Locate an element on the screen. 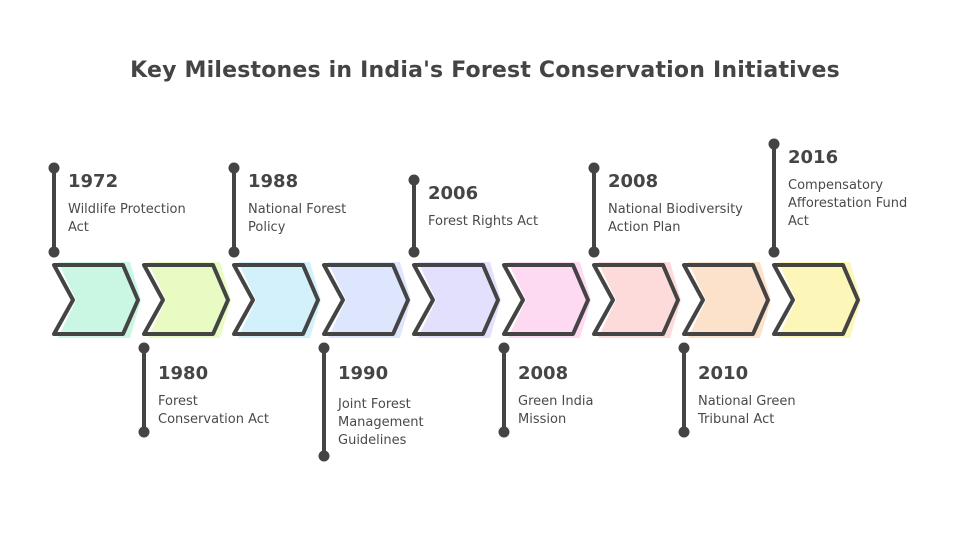  chevron-fill-1972 is located at coordinates (99, 300).